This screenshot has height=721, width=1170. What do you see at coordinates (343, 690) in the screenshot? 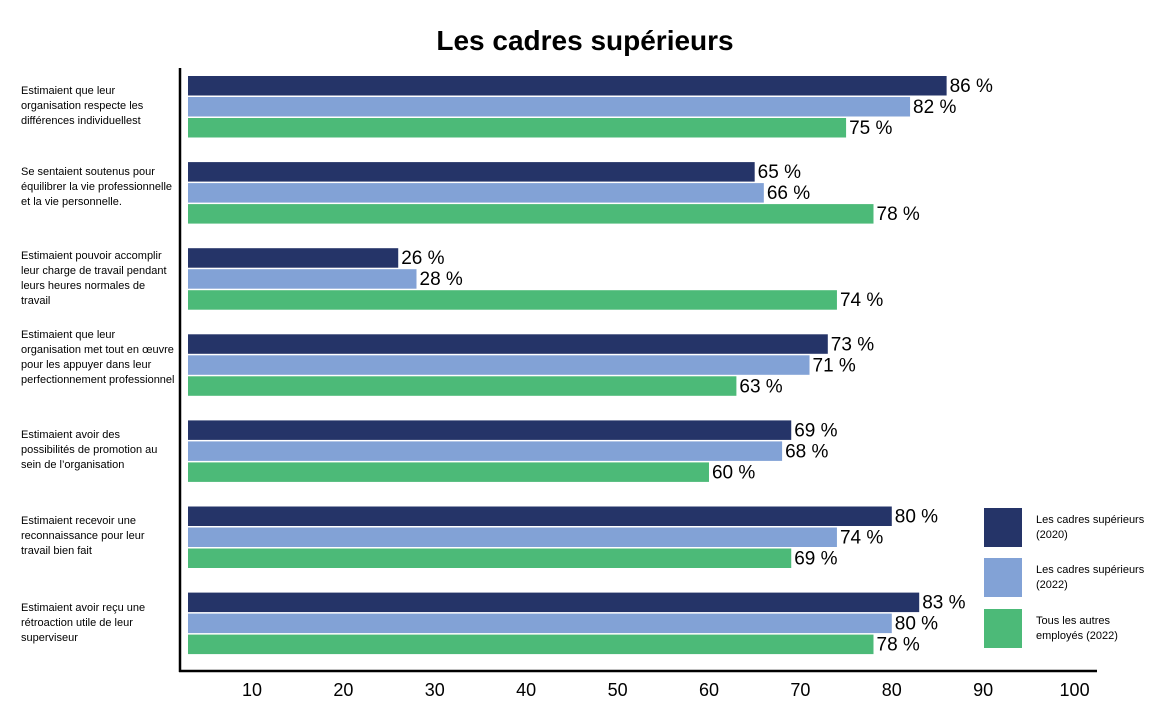
I see `x-tick-label: 20` at bounding box center [343, 690].